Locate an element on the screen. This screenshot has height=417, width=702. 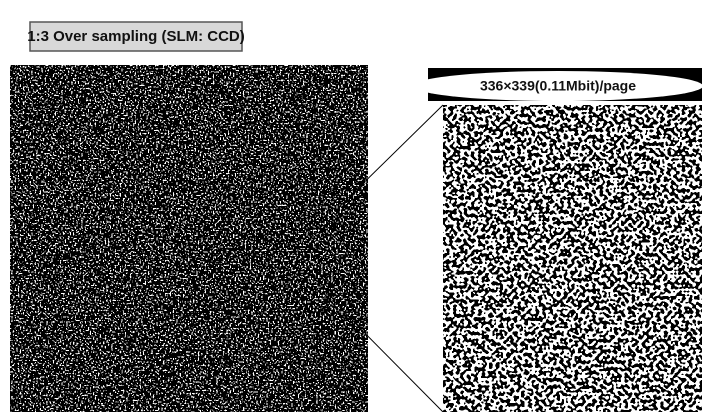
right-label: 336×339(0.11Mbit)/page is located at coordinates (558, 86).